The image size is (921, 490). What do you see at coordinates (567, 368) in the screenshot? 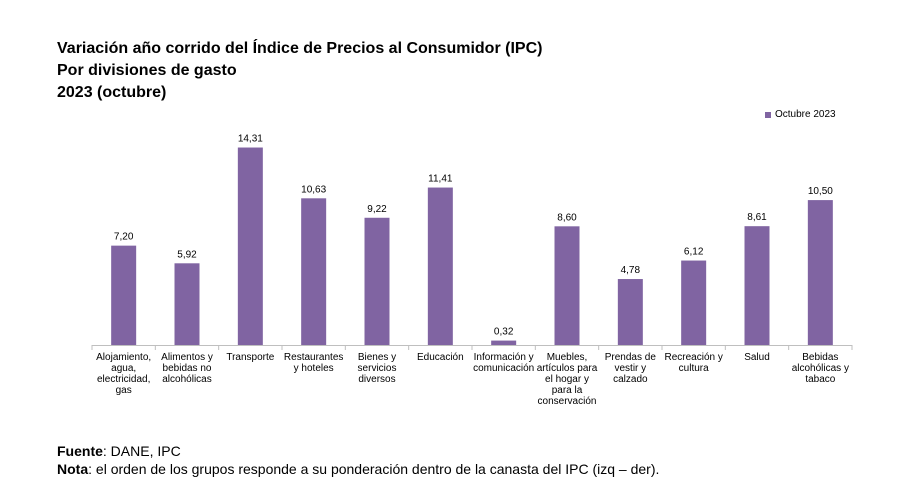
I see `category-label-line: artículos para` at bounding box center [567, 368].